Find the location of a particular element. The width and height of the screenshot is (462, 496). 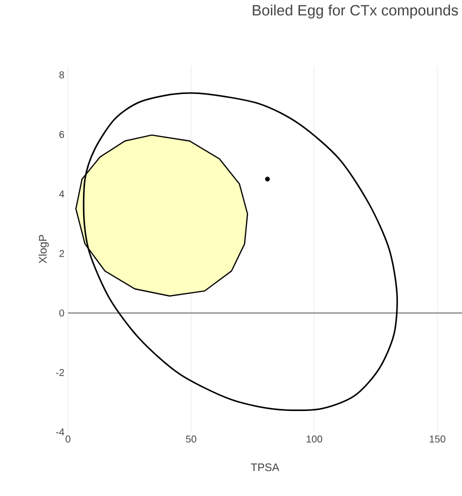

chart-title: Boiled Egg for CTx compounds is located at coordinates (355, 11).